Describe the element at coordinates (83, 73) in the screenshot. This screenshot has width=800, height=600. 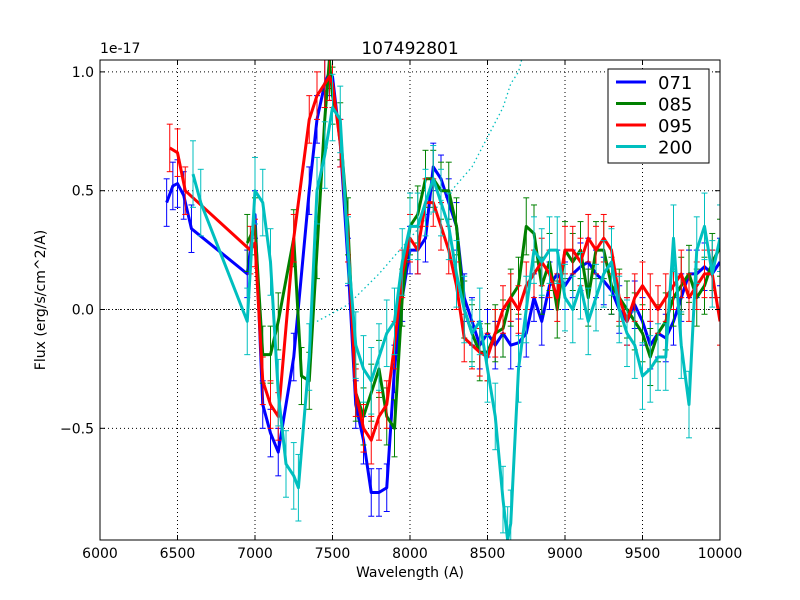
I see `y-tick-label: 1.0` at that location.